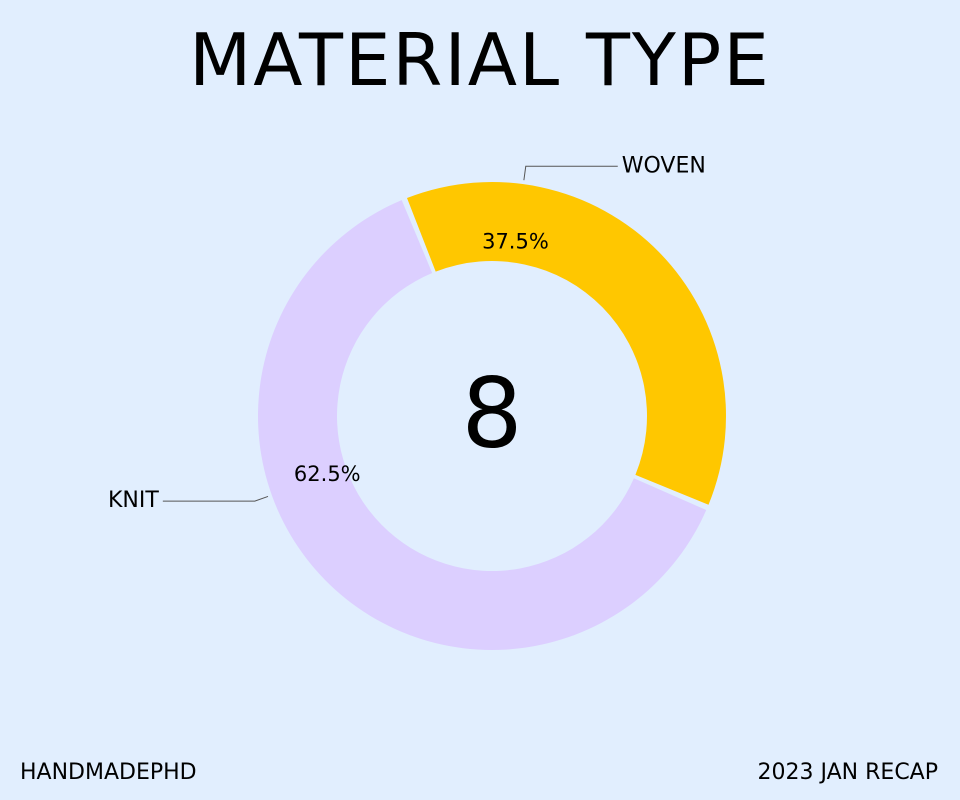 The height and width of the screenshot is (800, 960). Describe the element at coordinates (664, 165) in the screenshot. I see `category-label-woven: WOVEN` at that location.